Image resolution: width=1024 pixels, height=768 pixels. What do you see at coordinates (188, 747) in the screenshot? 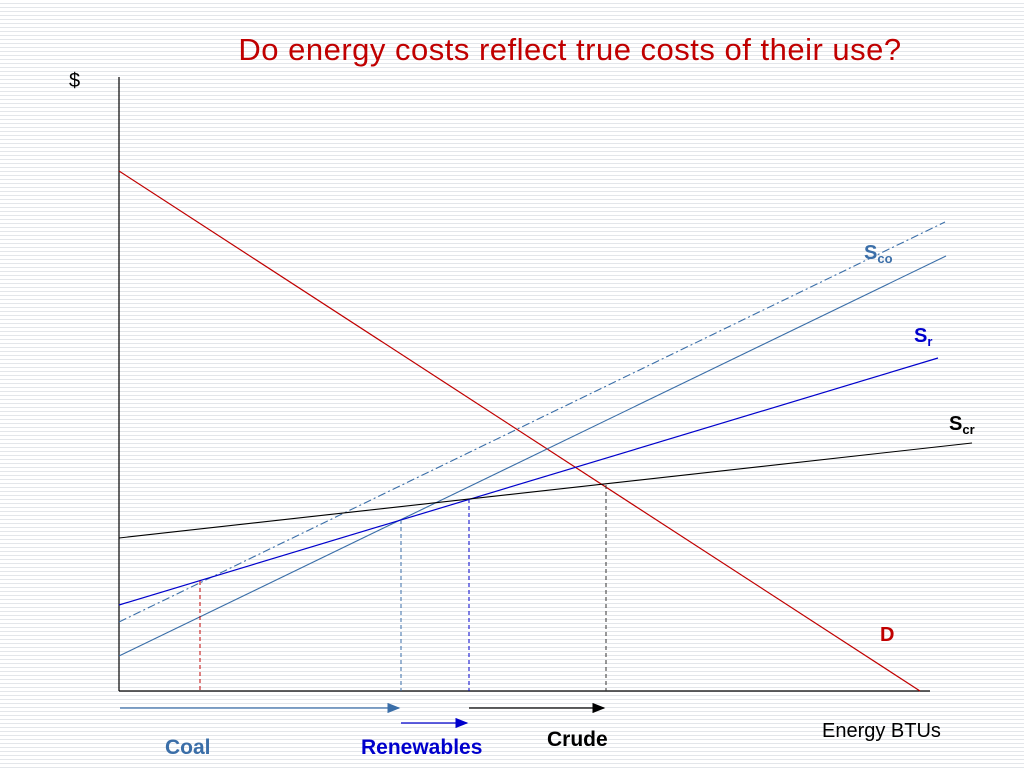
I see `coal-quantity-label: Coal` at bounding box center [188, 747].